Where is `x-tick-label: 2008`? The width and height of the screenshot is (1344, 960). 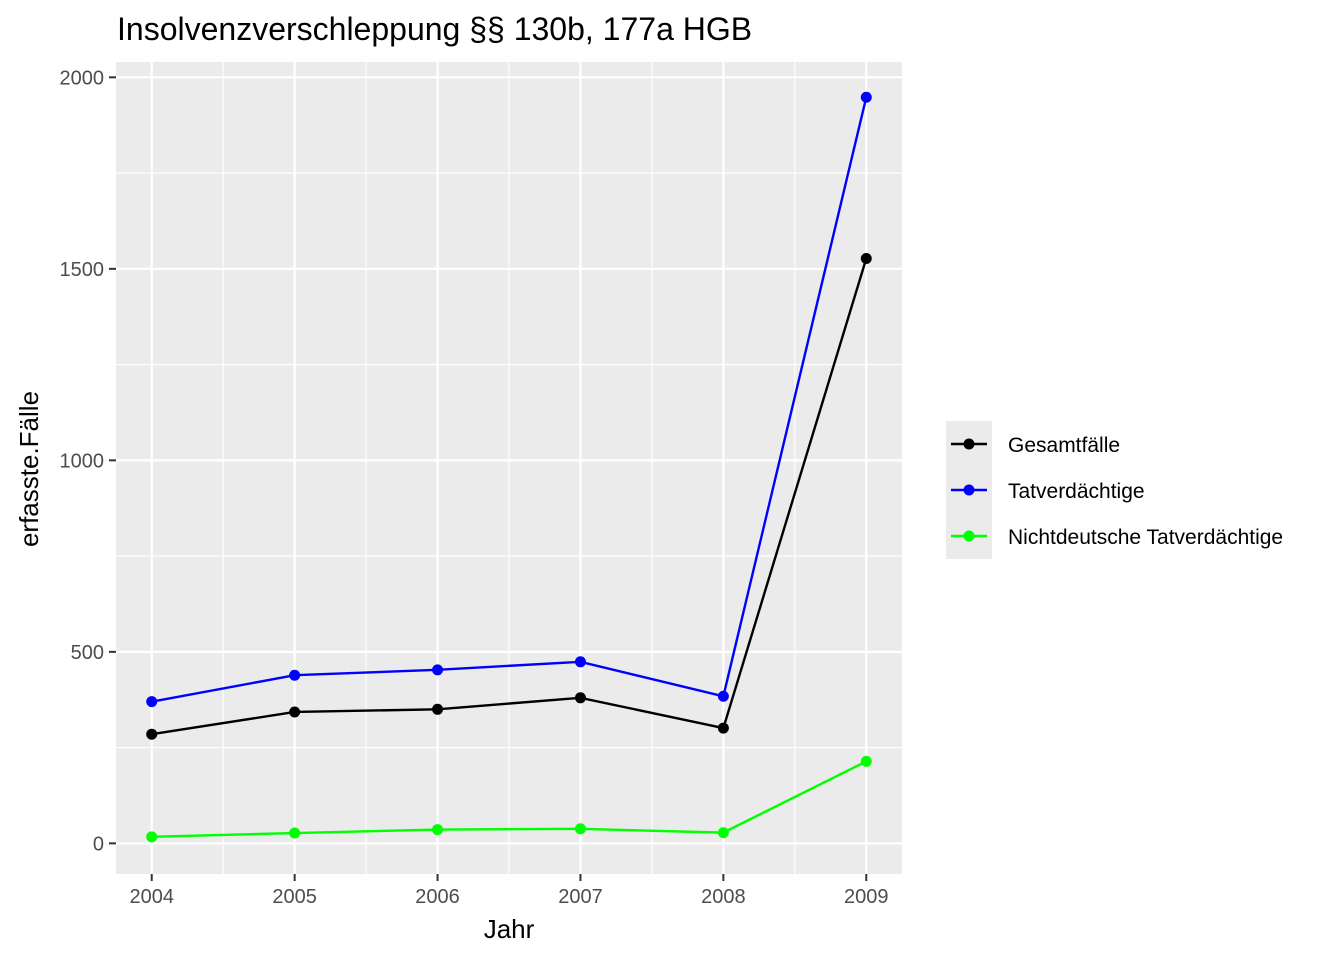
x-tick-label: 2008 is located at coordinates (723, 897).